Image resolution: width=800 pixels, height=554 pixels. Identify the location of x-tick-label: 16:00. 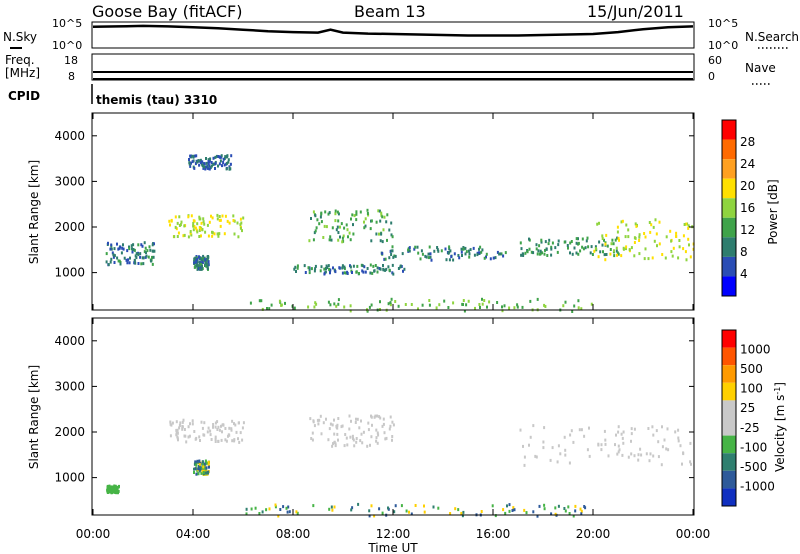
(493, 534).